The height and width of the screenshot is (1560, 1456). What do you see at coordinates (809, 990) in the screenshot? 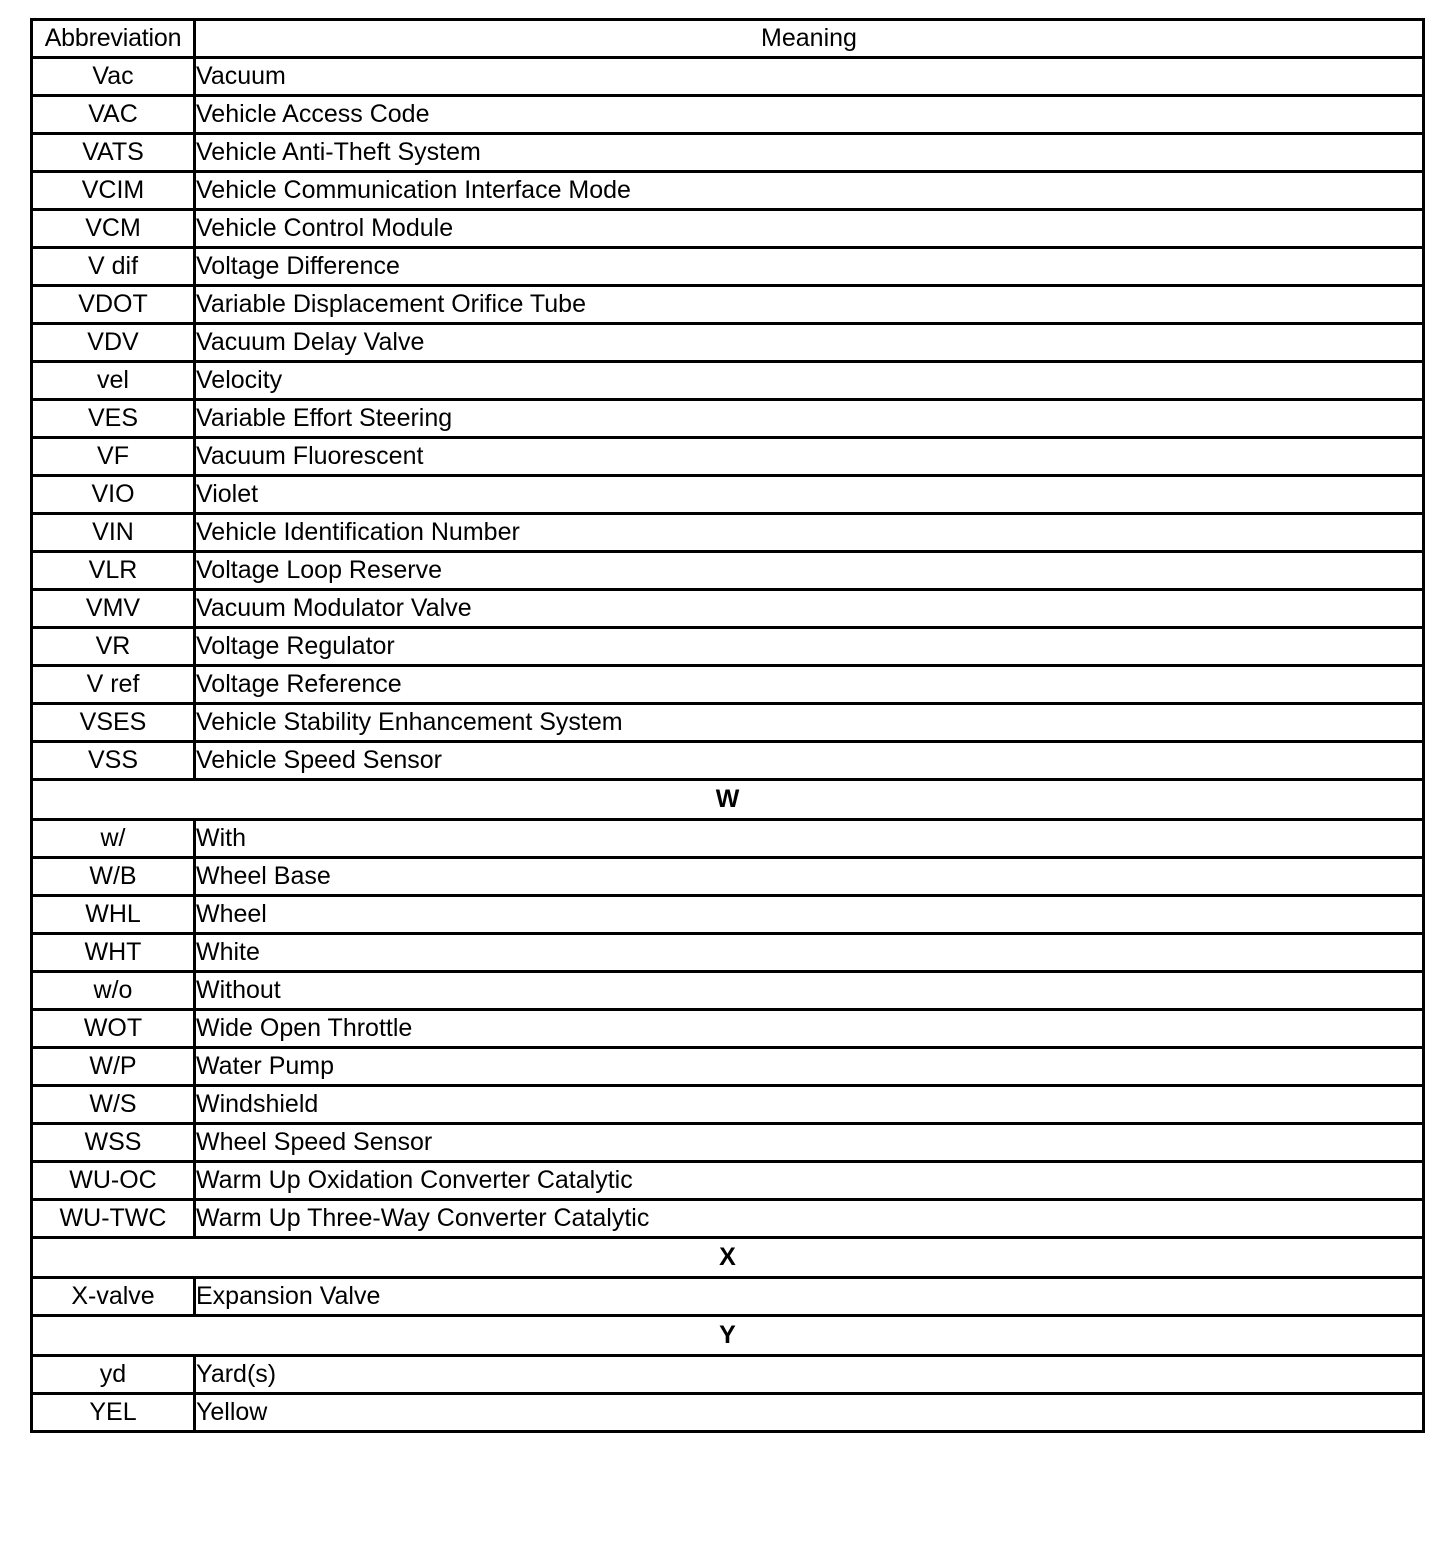
I see `cell-meaning: Without` at bounding box center [809, 990].